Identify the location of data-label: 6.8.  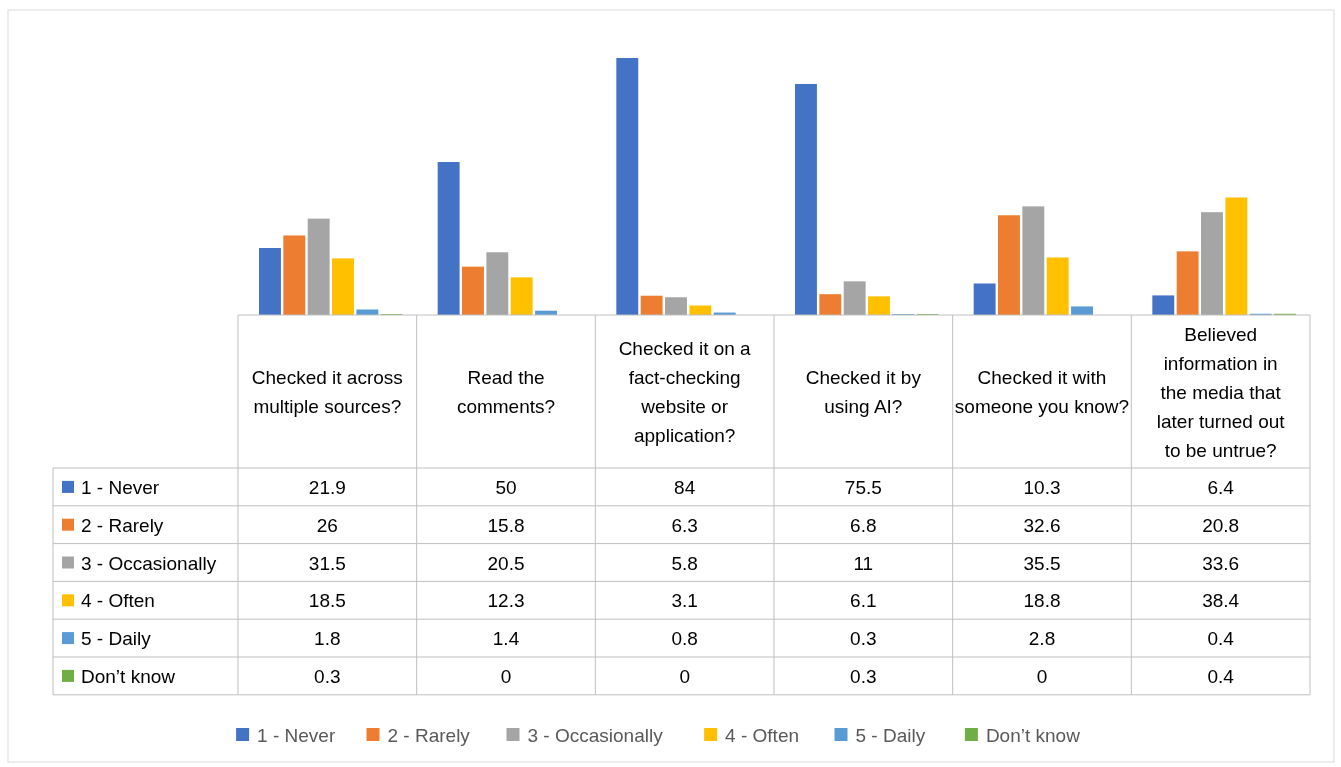
(863, 525).